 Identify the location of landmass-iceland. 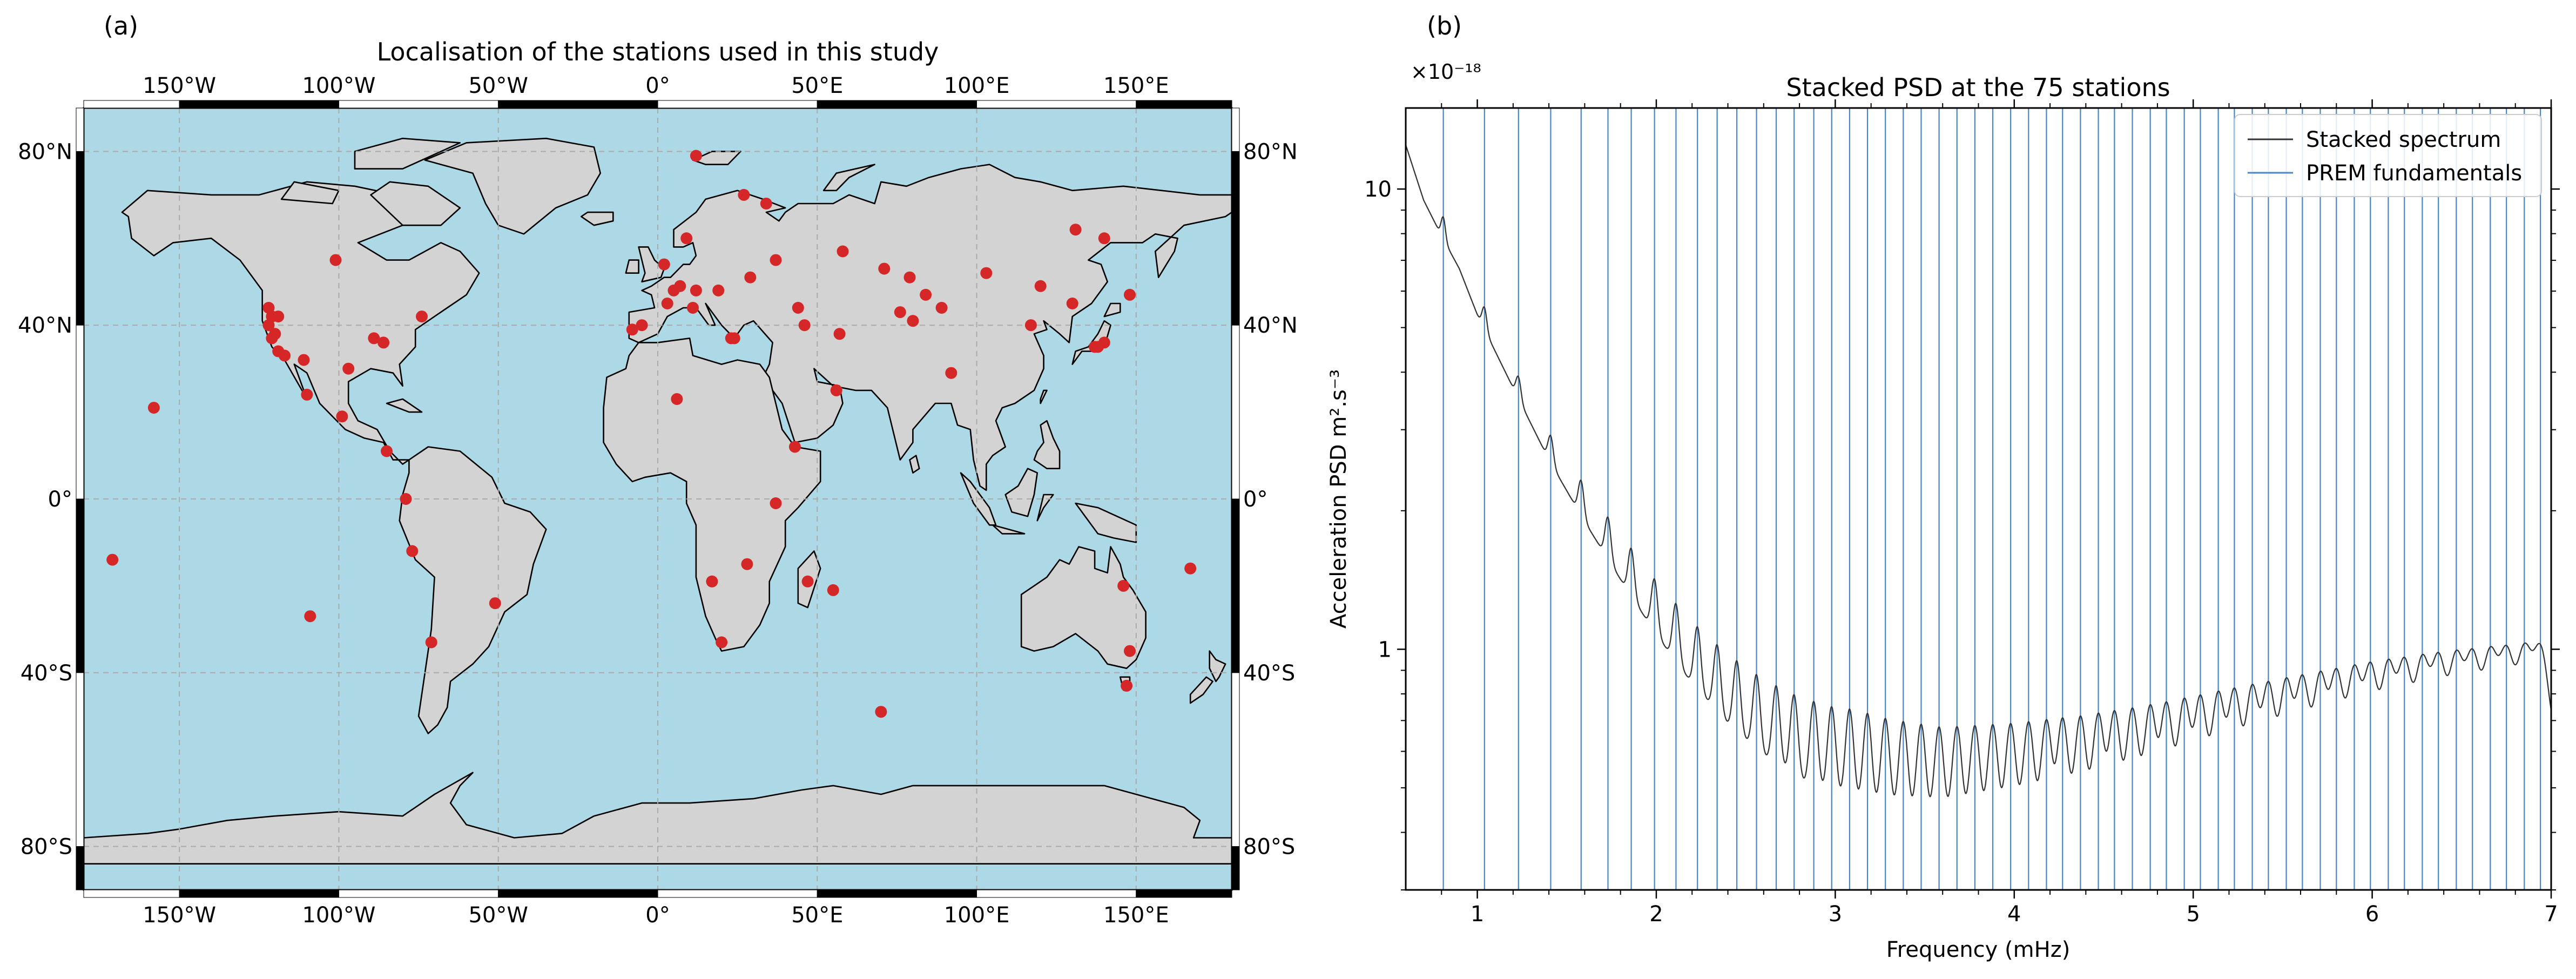
(597, 218).